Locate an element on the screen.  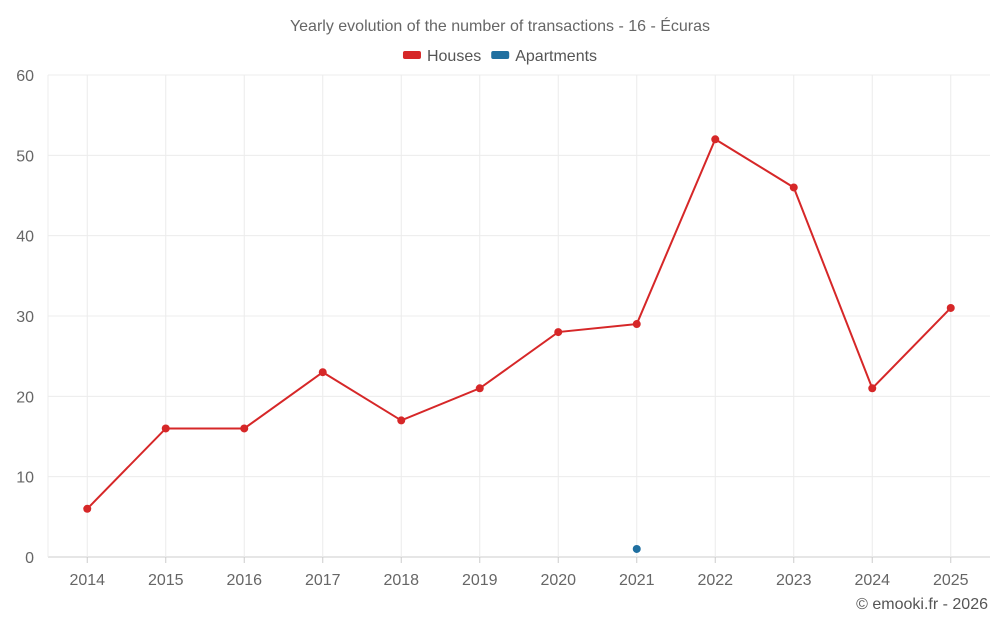
y-tick-label: 30 is located at coordinates (25, 317).